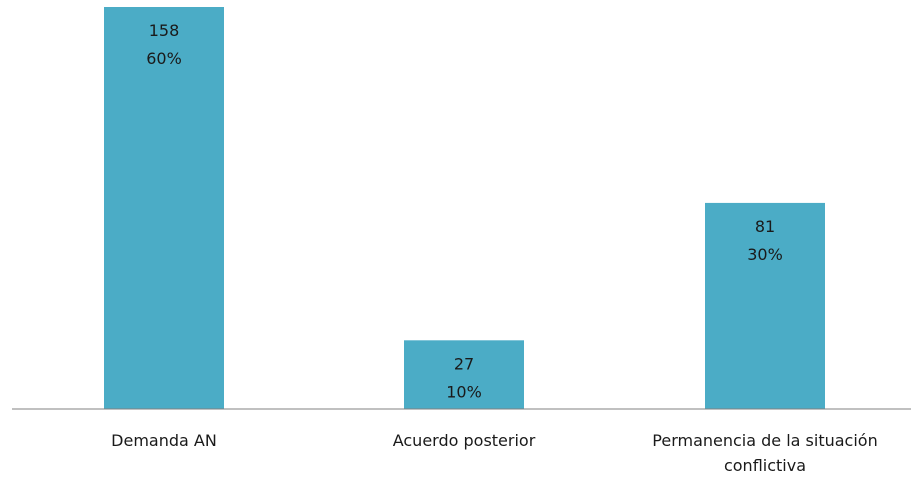  Describe the element at coordinates (765, 465) in the screenshot. I see `category-label-2-line-1: conflictiva` at that location.